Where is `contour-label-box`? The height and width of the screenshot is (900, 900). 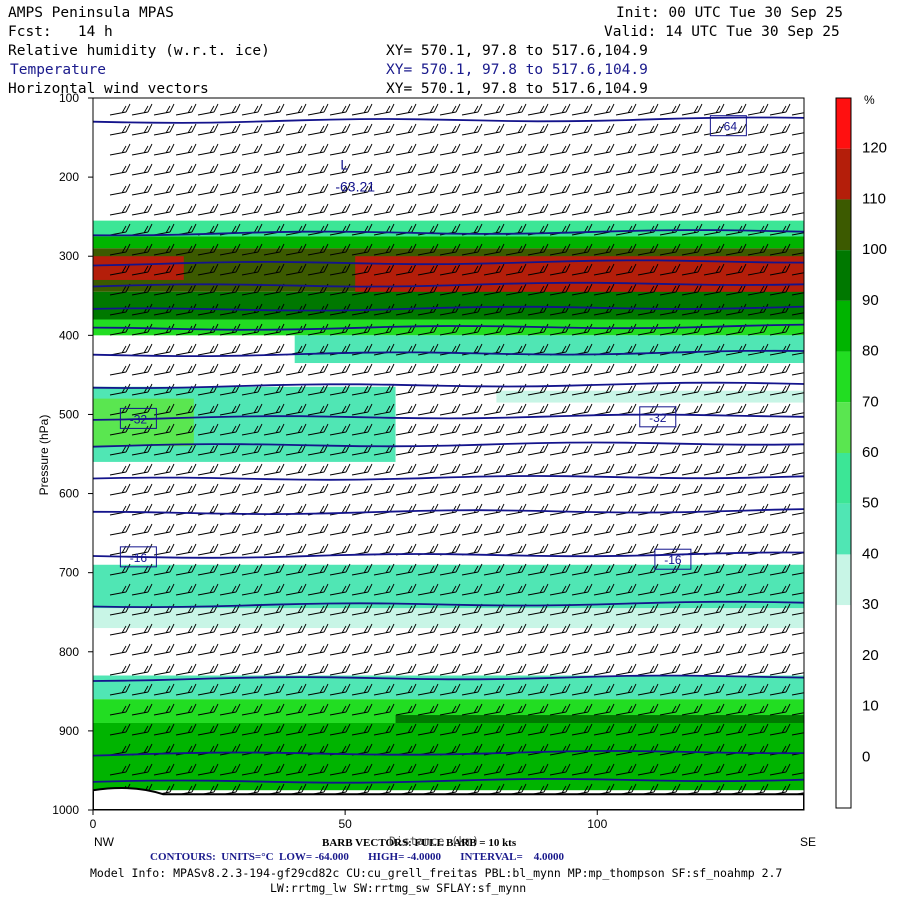 contour-label-box is located at coordinates (673, 559).